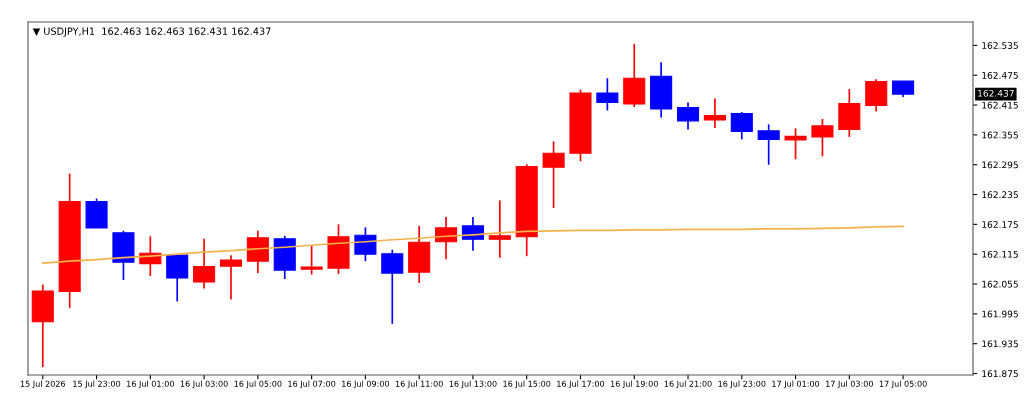 The height and width of the screenshot is (402, 1024). I want to click on y-tick-label: 161.875, so click(1000, 374).